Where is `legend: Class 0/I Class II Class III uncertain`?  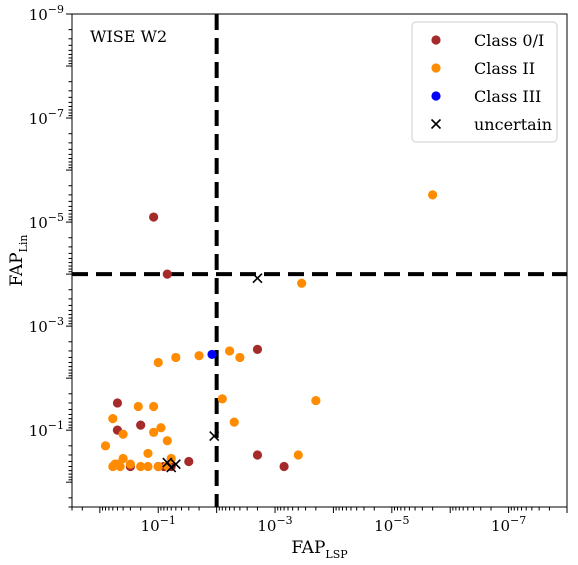
legend: Class 0/I Class II Class III uncertain is located at coordinates (484, 82).